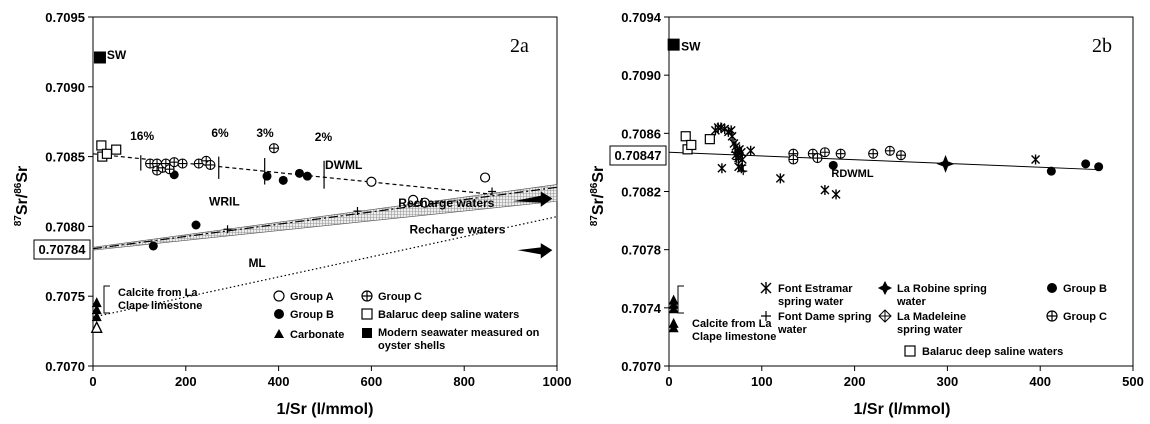 Image resolution: width=1150 pixels, height=424 pixels. I want to click on legend-estramar-line1: Font Estramar, so click(815, 289).